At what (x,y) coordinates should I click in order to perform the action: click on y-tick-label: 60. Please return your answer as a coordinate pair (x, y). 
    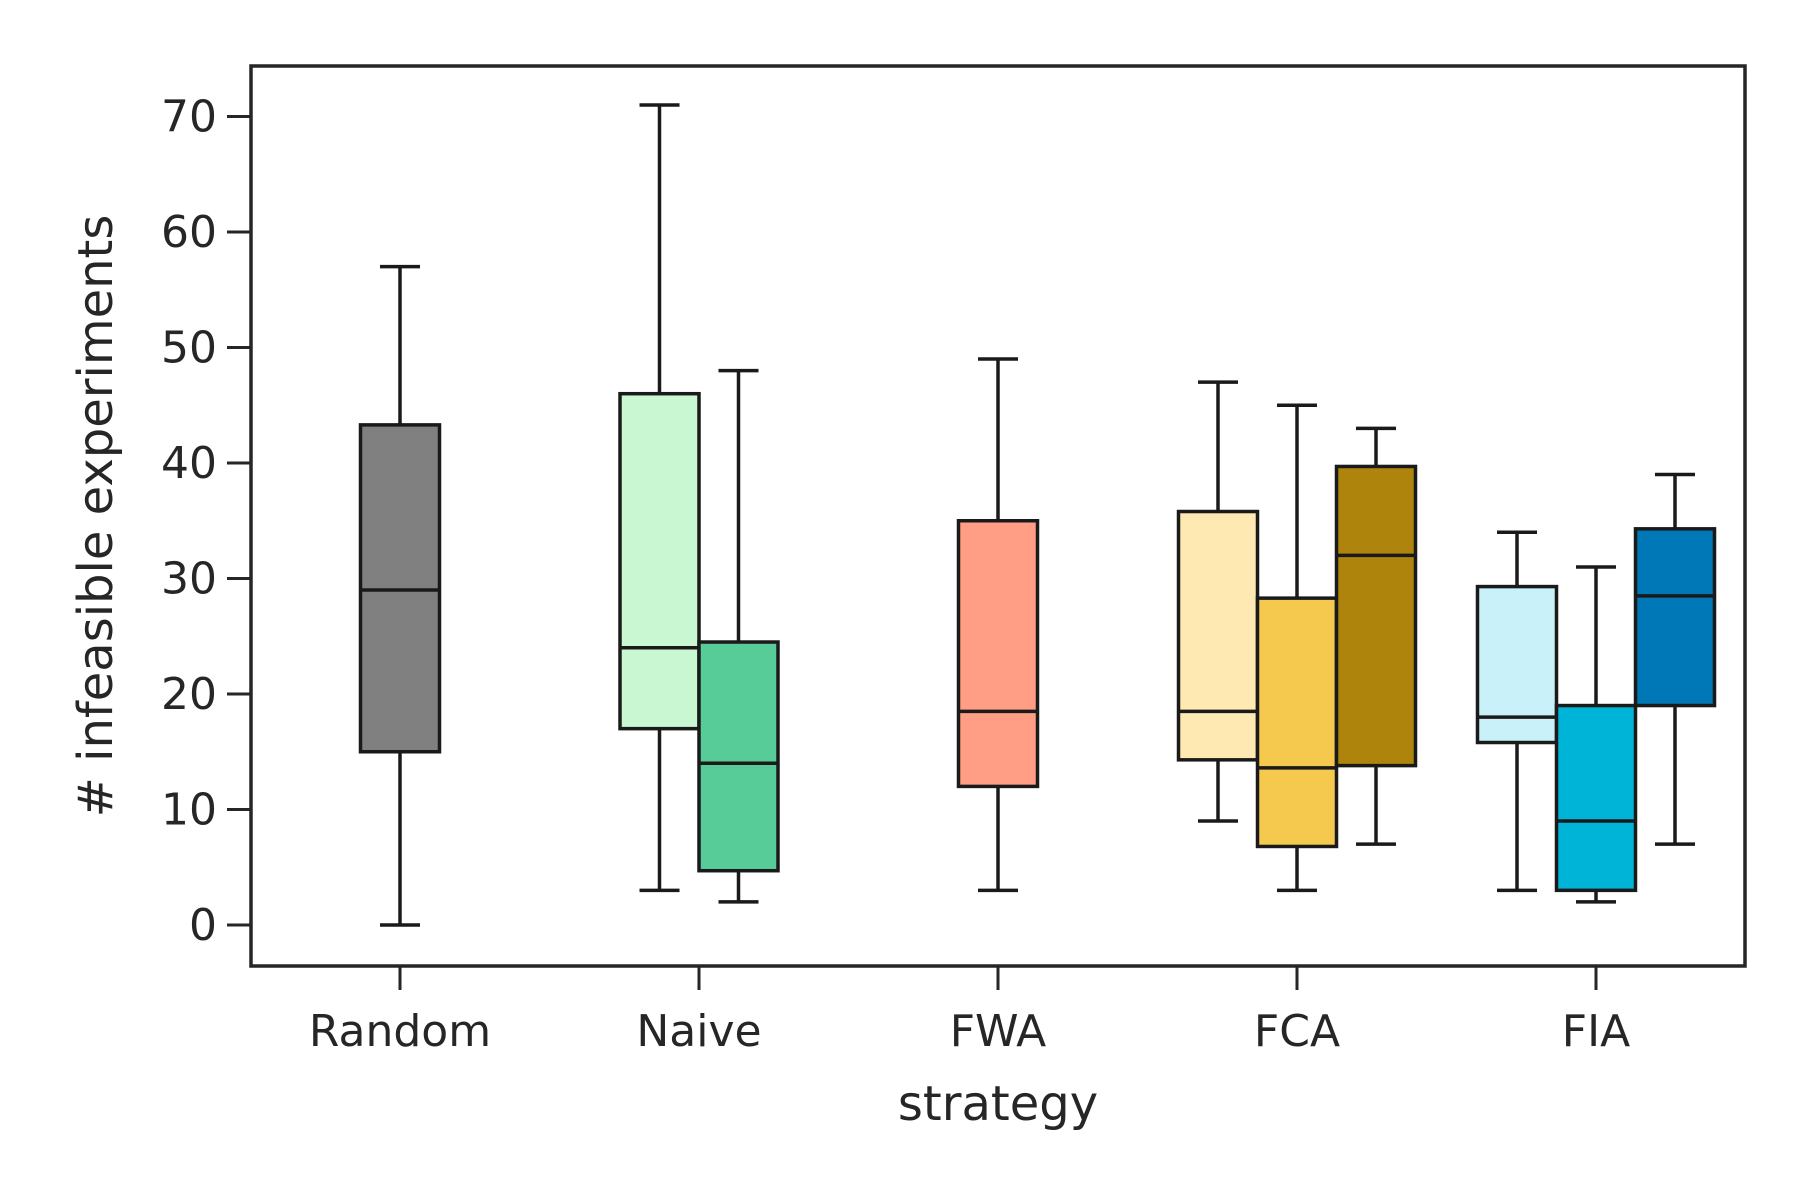
    Looking at the image, I should click on (189, 232).